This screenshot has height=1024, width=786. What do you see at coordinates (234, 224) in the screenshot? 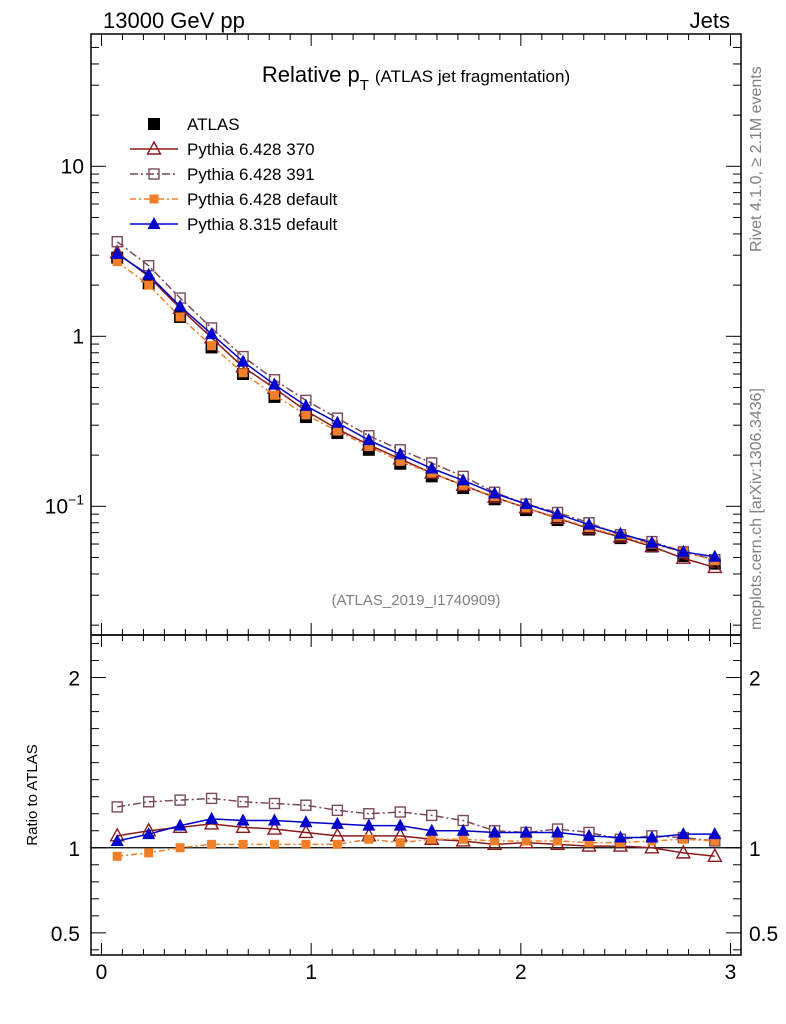
I see `legend-item: Pythia 8.315 default` at bounding box center [234, 224].